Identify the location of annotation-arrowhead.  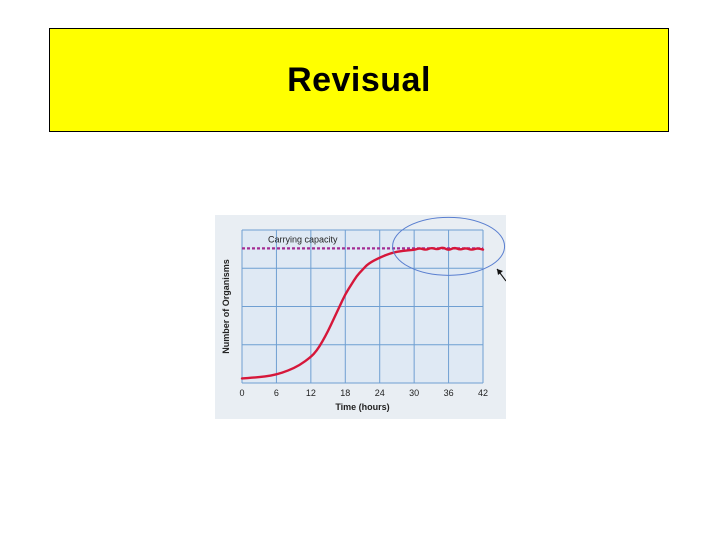
(500, 272).